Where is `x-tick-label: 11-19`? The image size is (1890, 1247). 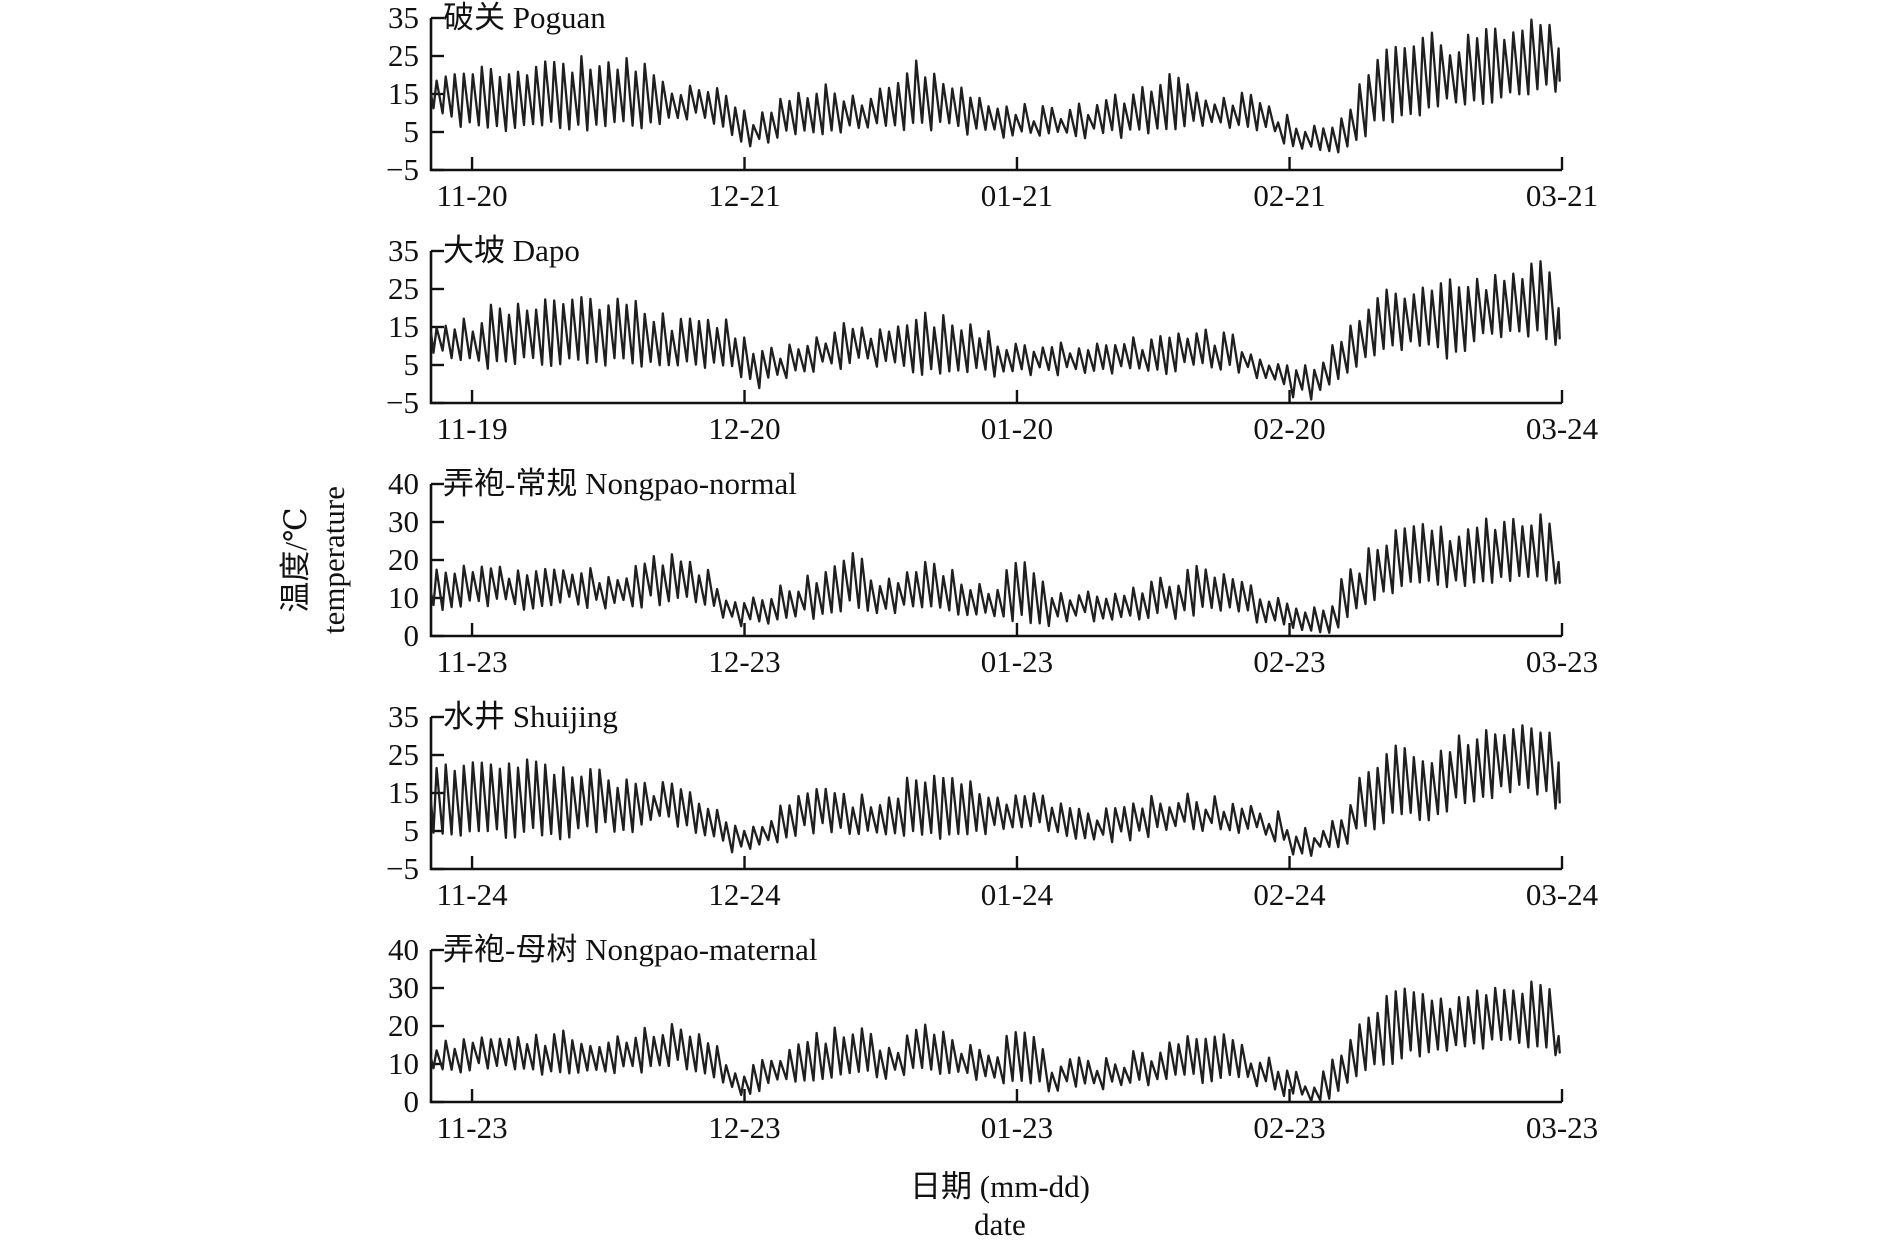
x-tick-label: 11-19 is located at coordinates (472, 428).